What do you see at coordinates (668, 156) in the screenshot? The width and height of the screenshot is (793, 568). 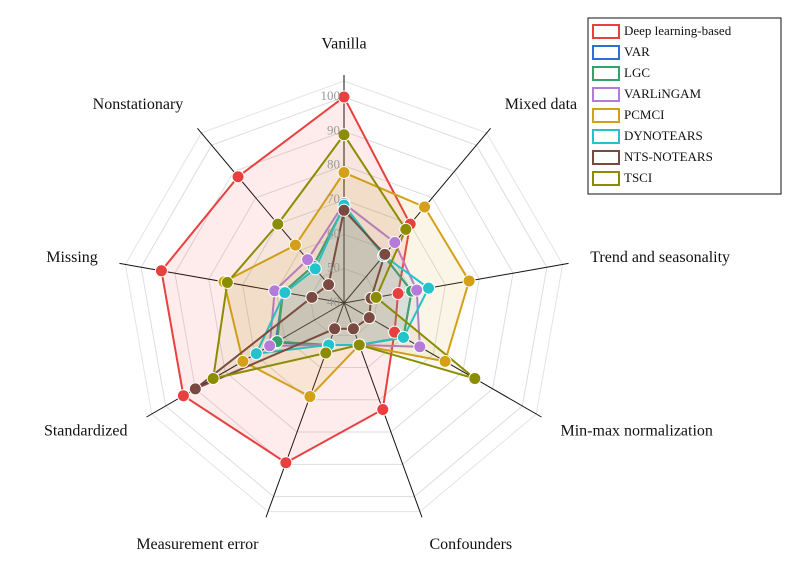 I see `legend-label: NTS-NOTEARS` at bounding box center [668, 156].